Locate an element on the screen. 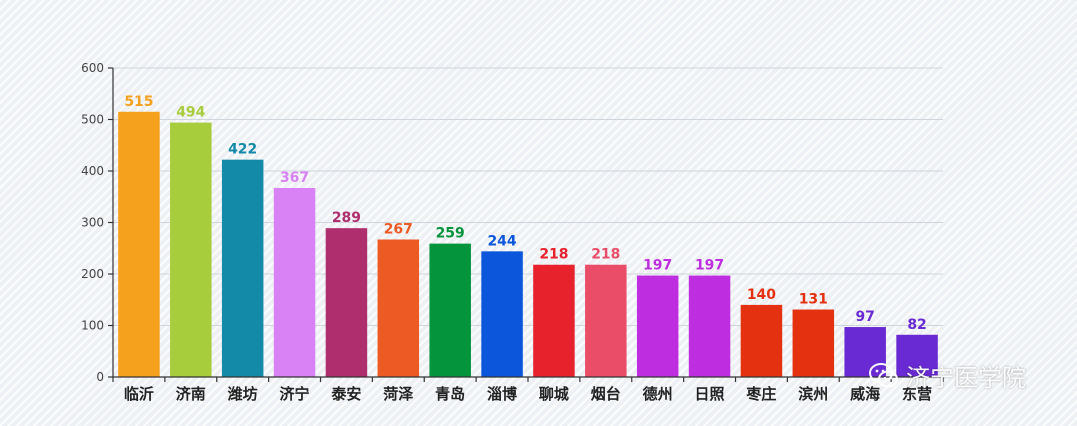 Image resolution: width=1077 pixels, height=426 pixels. x-tick-label: 日照 is located at coordinates (710, 394).